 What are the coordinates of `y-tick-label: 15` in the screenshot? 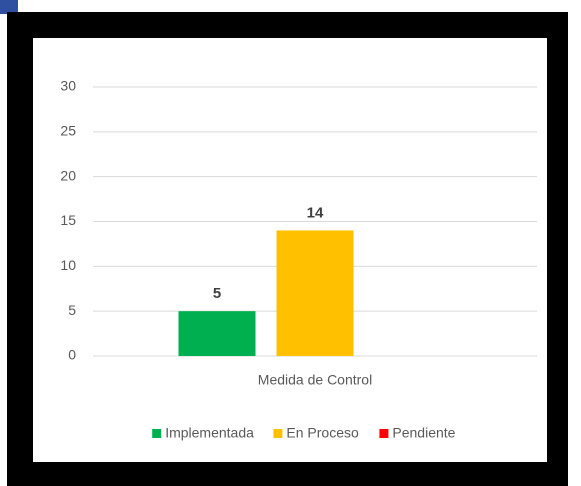 It's located at (68, 220).